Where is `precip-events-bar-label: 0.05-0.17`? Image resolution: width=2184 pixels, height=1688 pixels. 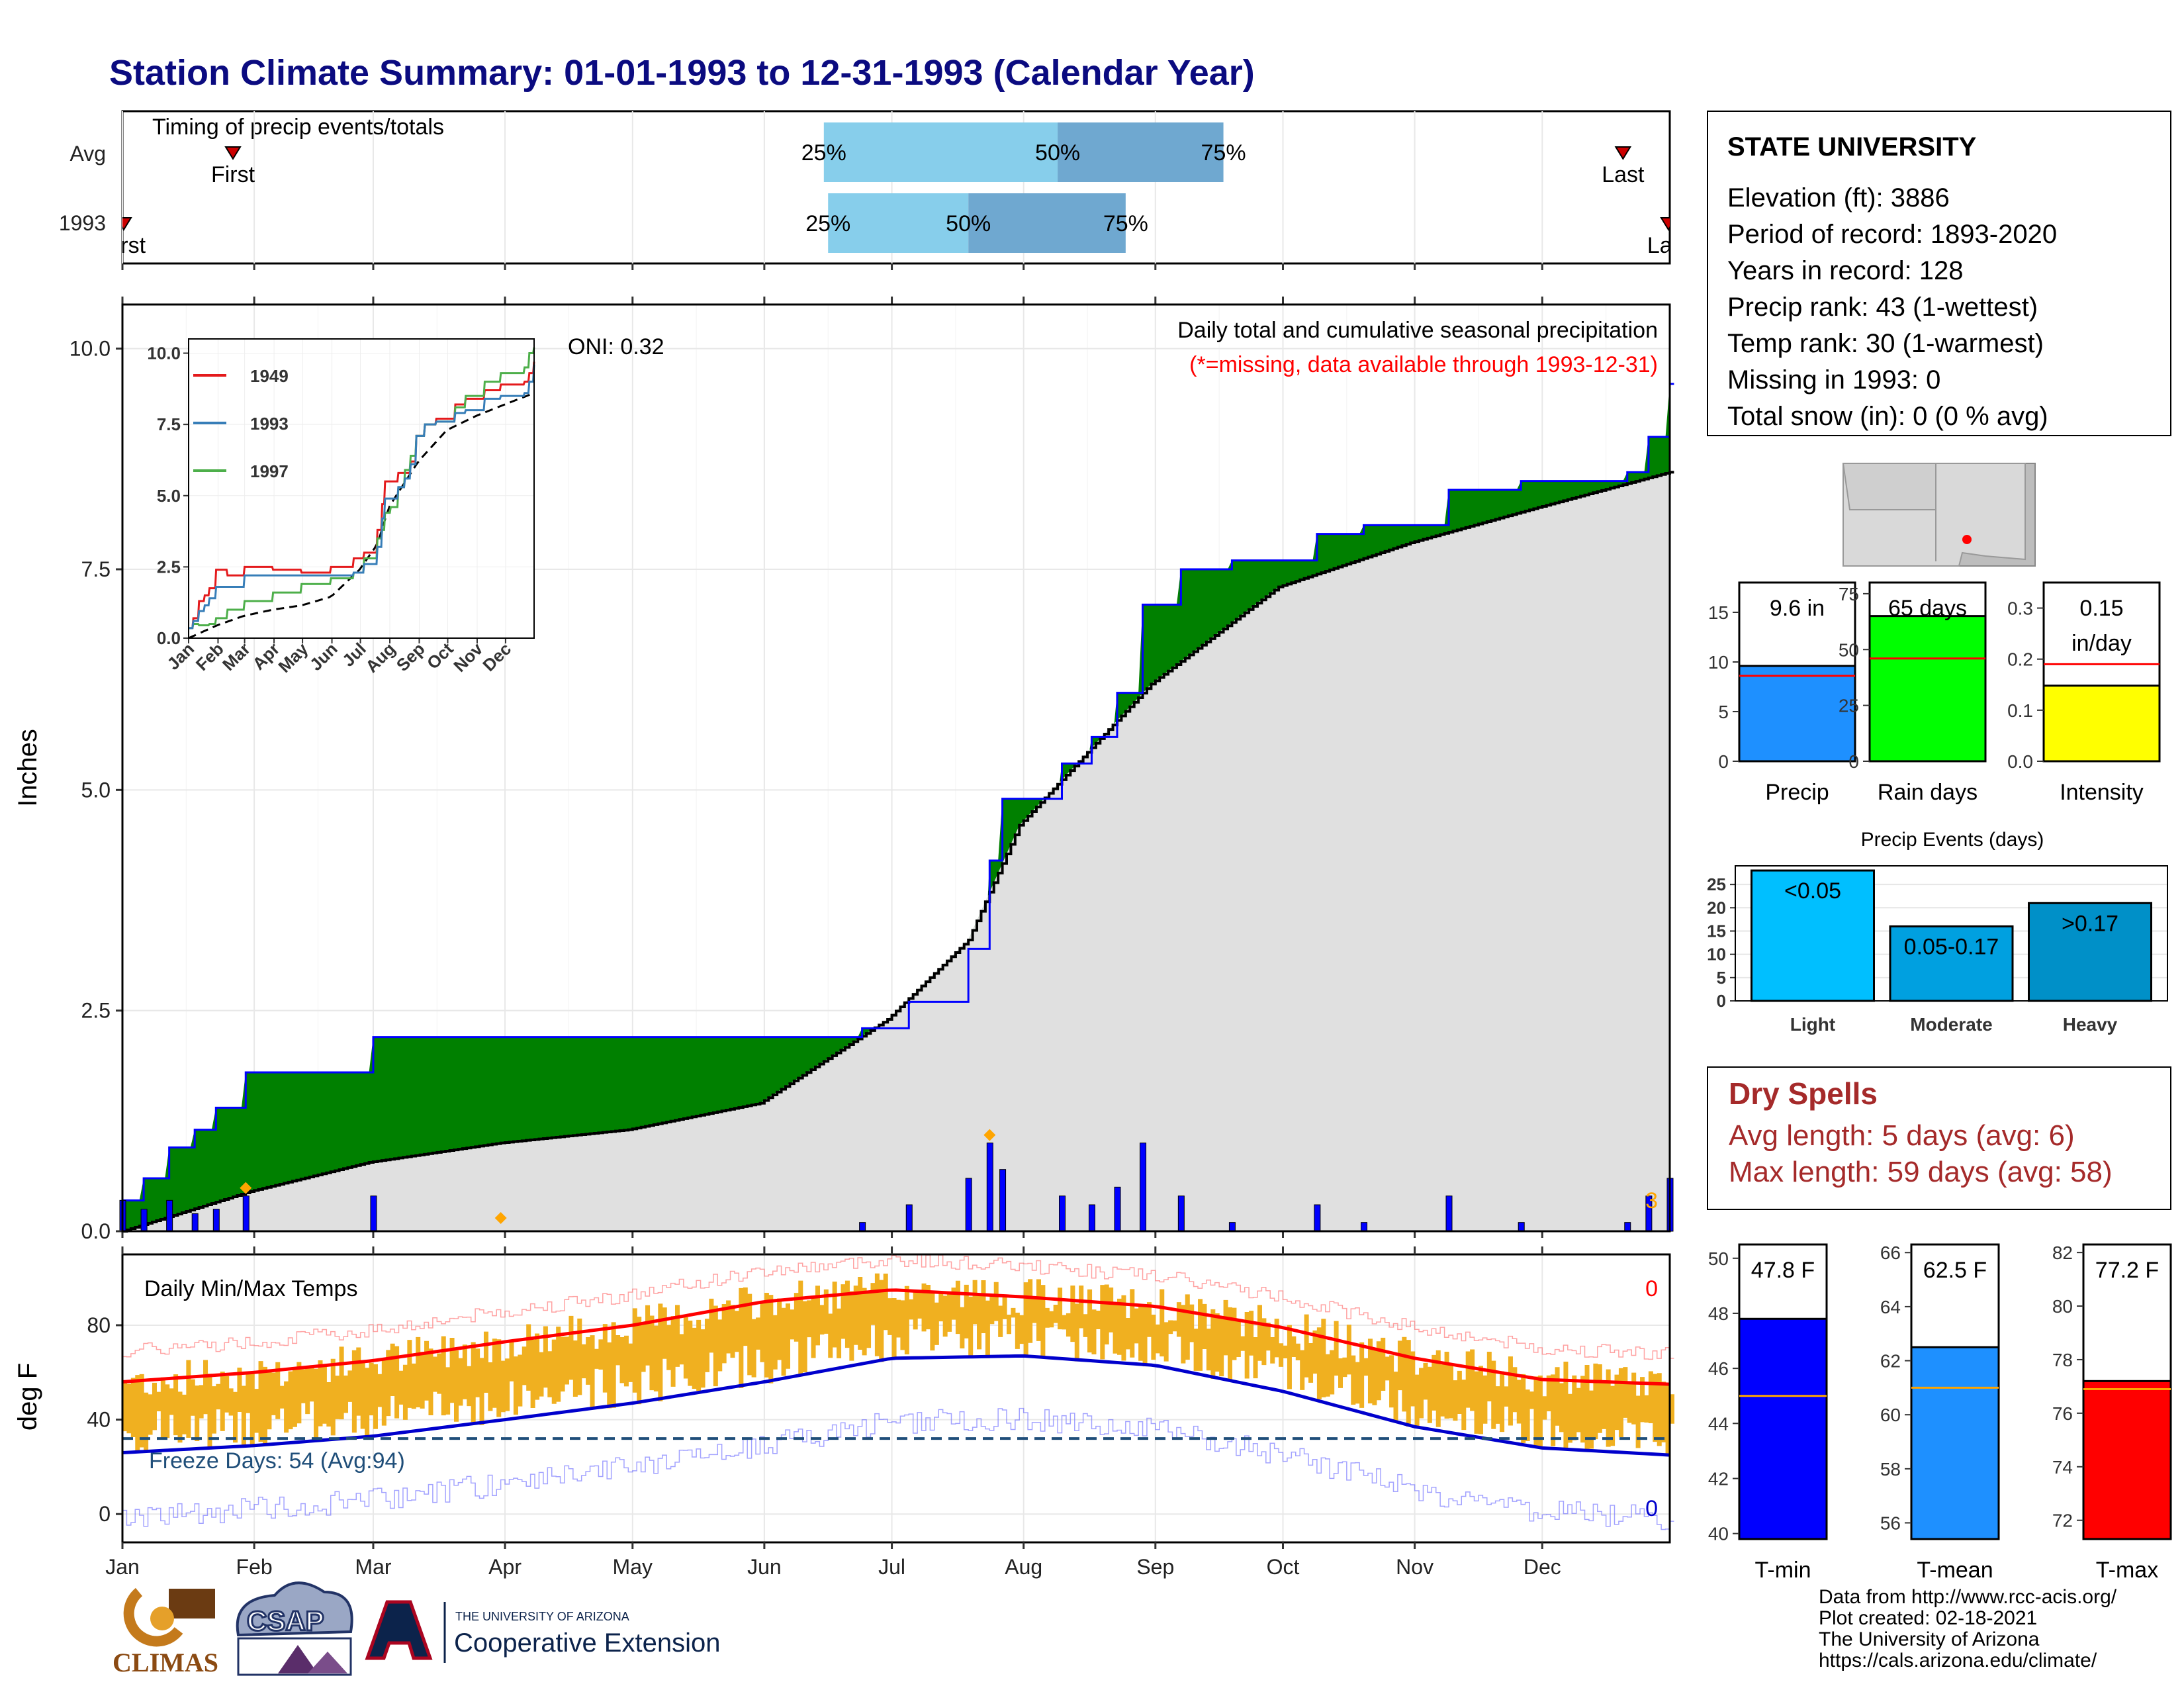 precip-events-bar-label: 0.05-0.17 is located at coordinates (1951, 946).